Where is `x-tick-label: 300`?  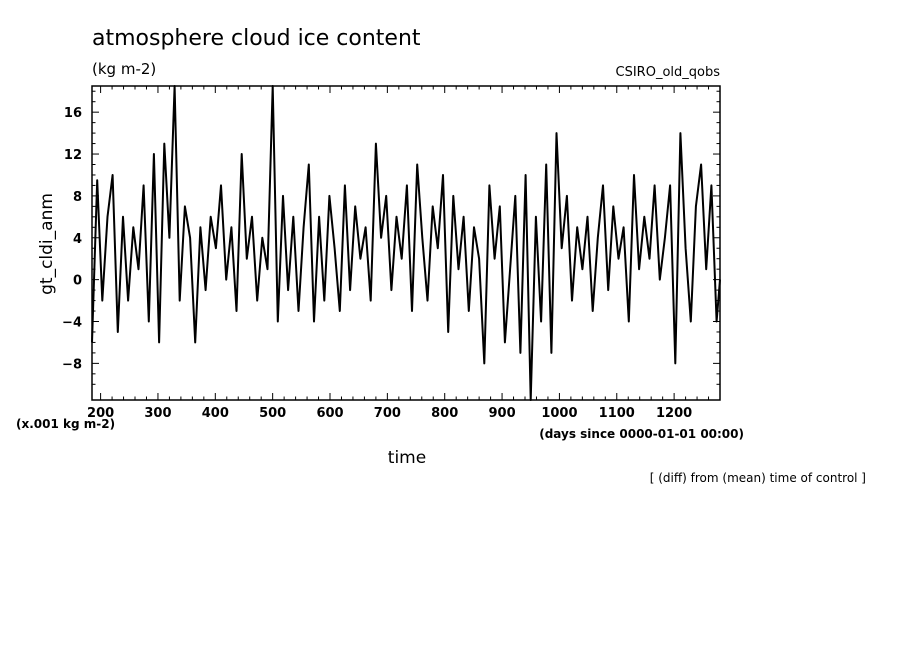
x-tick-label: 300 is located at coordinates (157, 413).